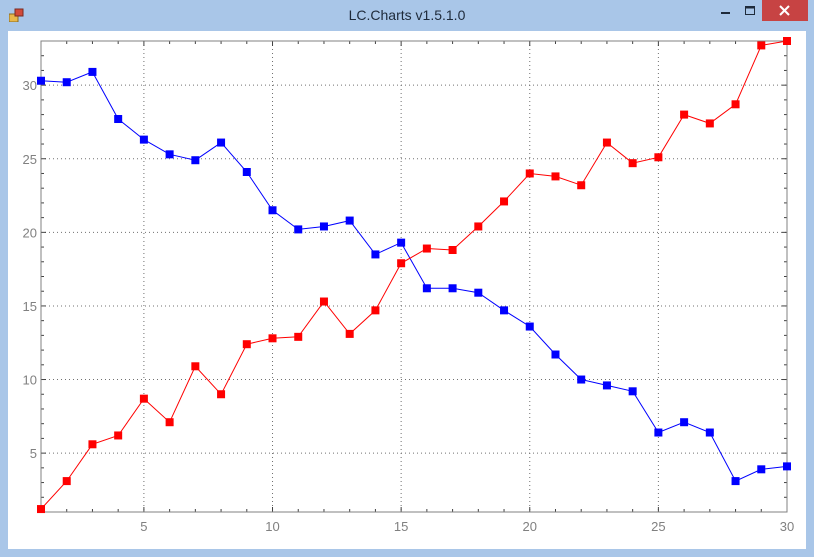 This screenshot has height=557, width=814. I want to click on x-tick-label: 15, so click(401, 526).